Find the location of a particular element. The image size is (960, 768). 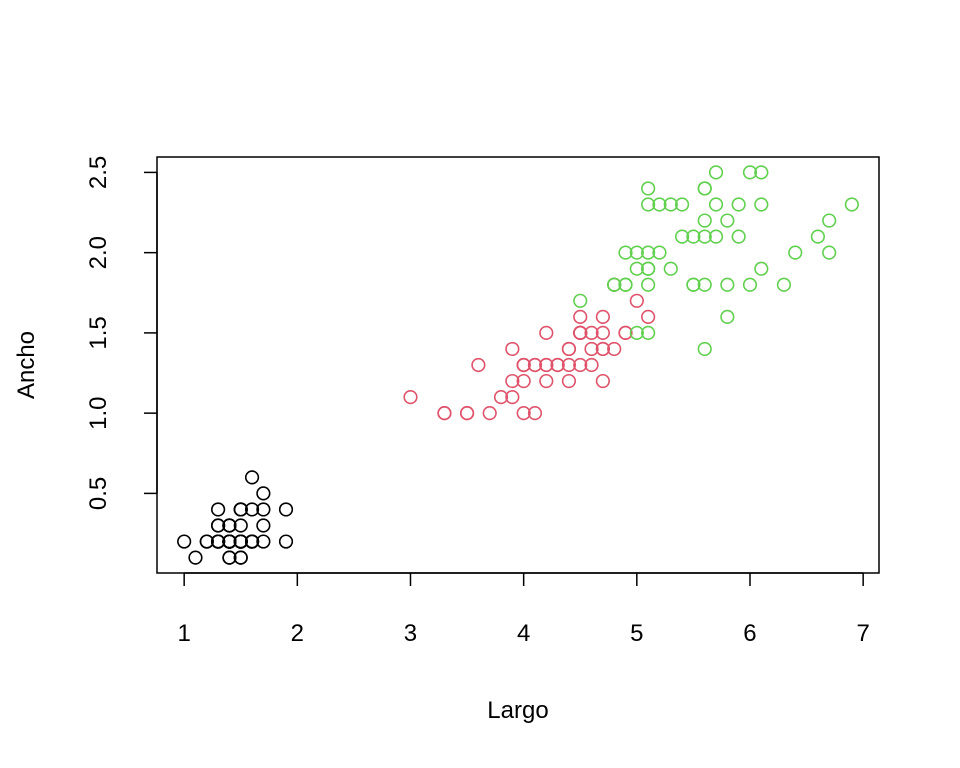

x-tick-label: 4 is located at coordinates (523, 633).